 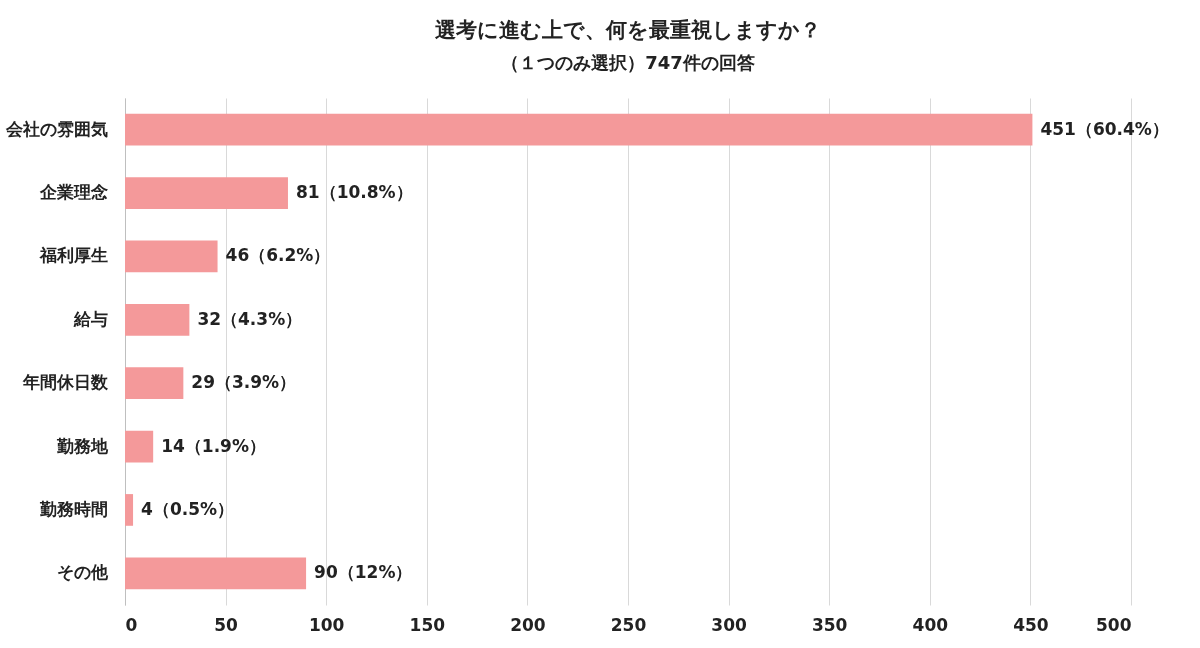 What do you see at coordinates (73, 255) in the screenshot?
I see `y-tick-label: 福利厚生` at bounding box center [73, 255].